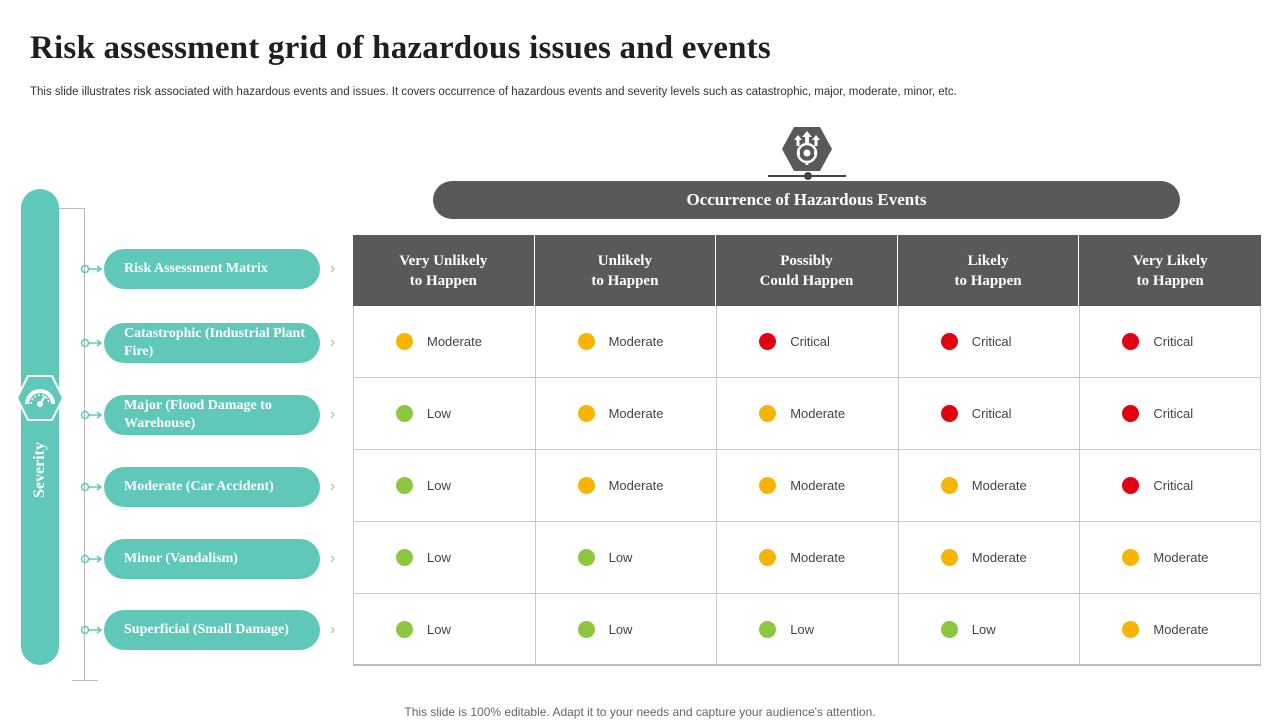 This screenshot has height=720, width=1280. I want to click on column-header: Very Unlikely to Happen, so click(444, 270).